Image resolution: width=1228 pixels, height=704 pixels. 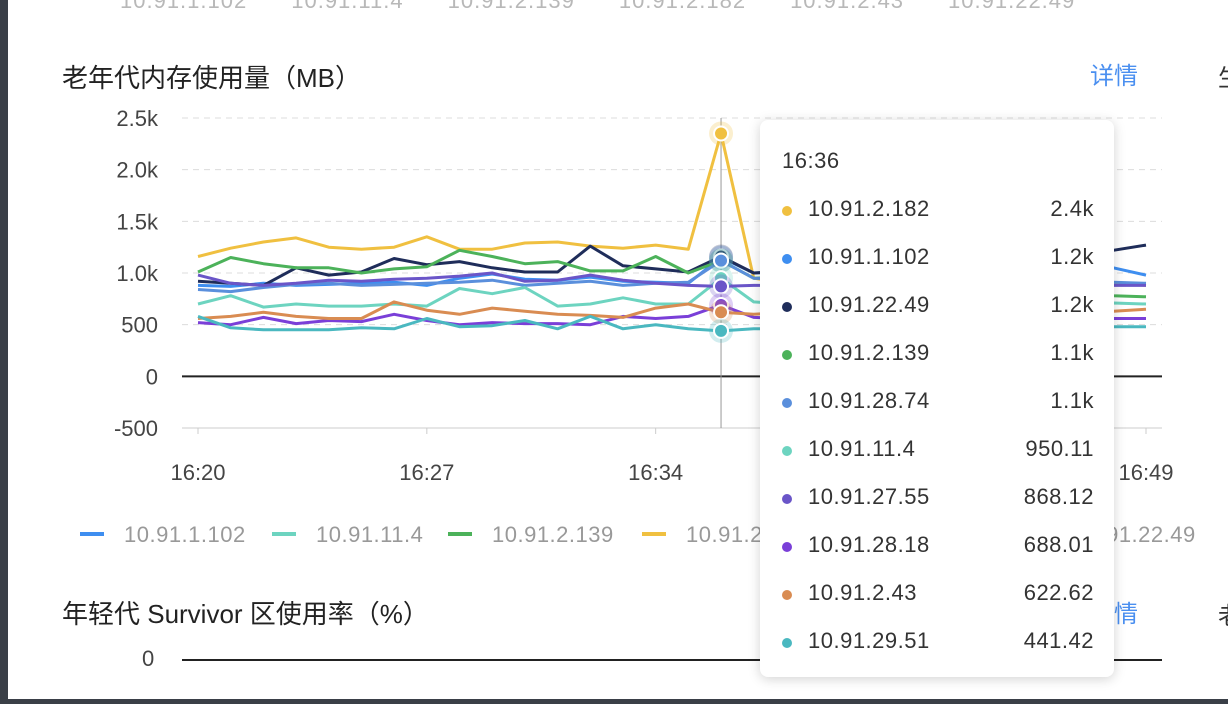 What do you see at coordinates (938, 595) in the screenshot?
I see `tooltip-row: 10.91.2.43 622.62` at bounding box center [938, 595].